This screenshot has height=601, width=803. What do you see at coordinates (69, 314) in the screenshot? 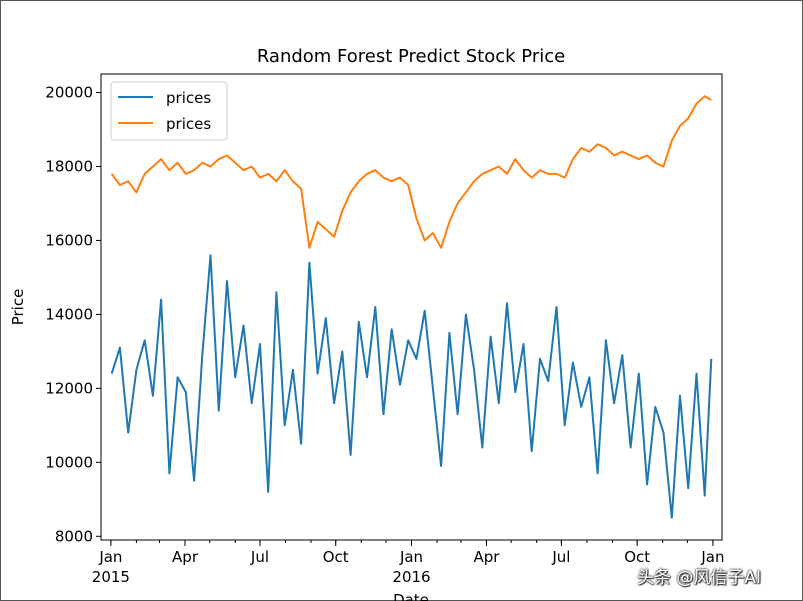
I see `y-tick-label: 14000` at bounding box center [69, 314].